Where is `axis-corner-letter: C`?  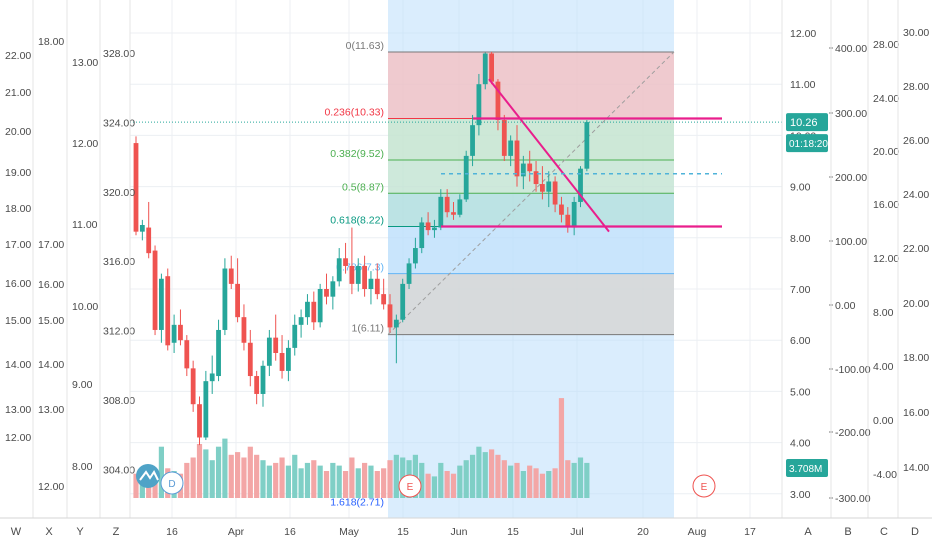
axis-corner-letter: C is located at coordinates (884, 532).